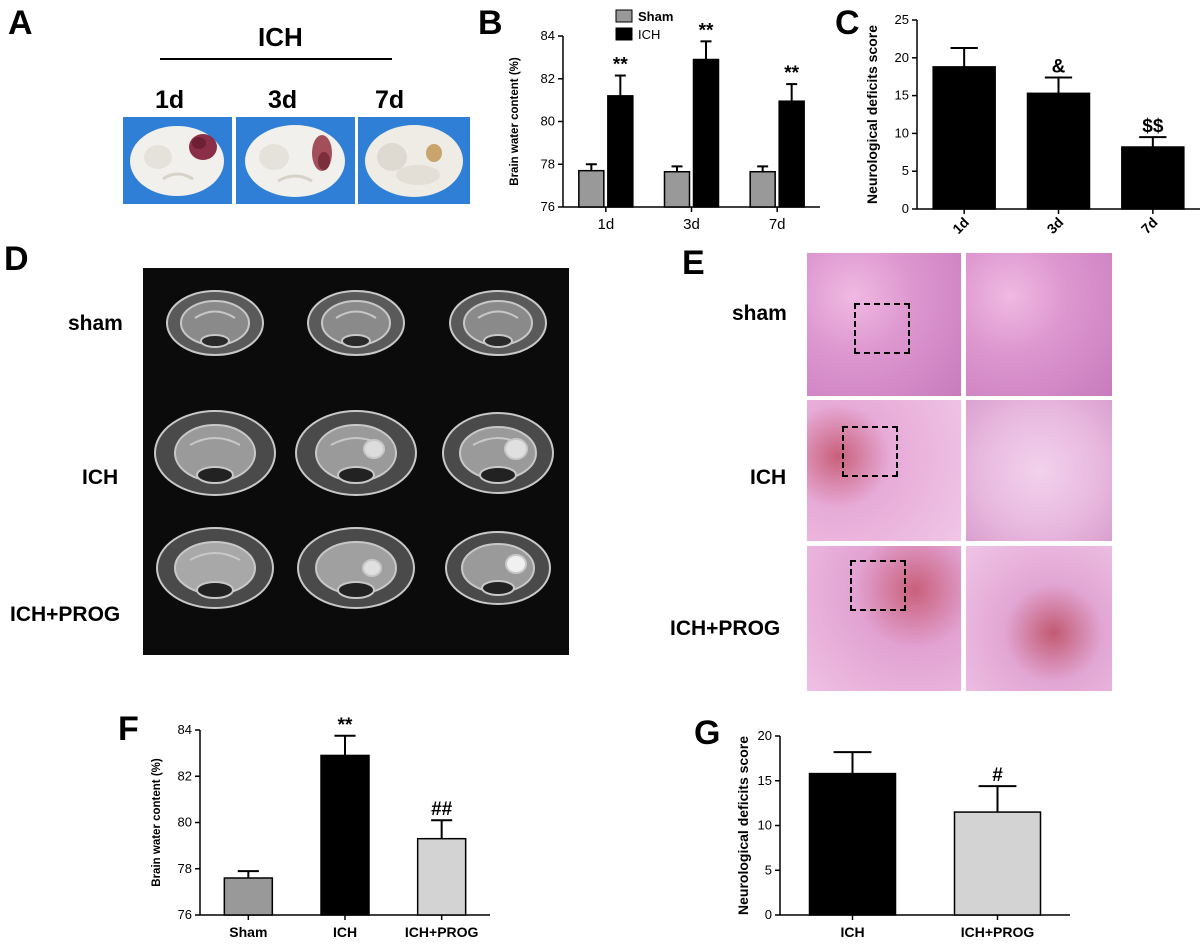 Image resolution: width=1200 pixels, height=945 pixels. I want to click on chart-c-y-tick-label-5: 25, so click(902, 19).